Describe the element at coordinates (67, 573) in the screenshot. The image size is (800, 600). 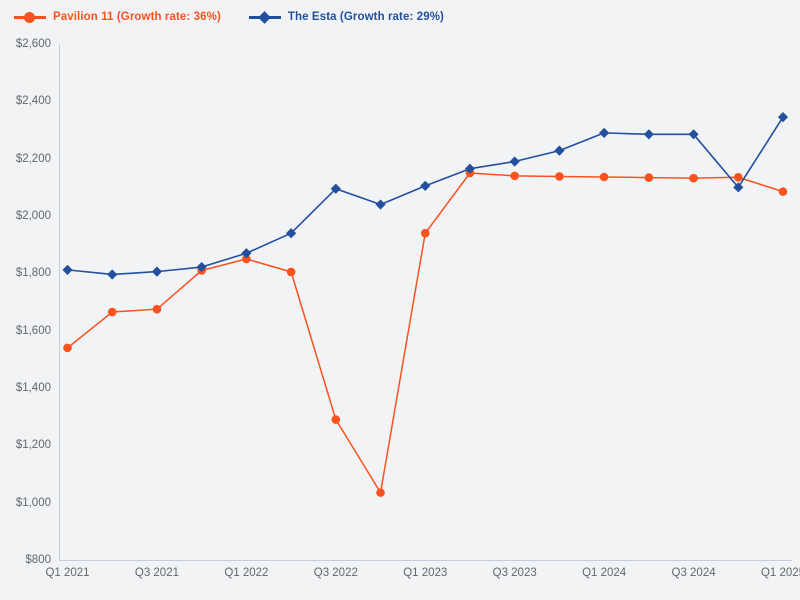
I see `x-axis-tick-label: Q1 2021` at that location.